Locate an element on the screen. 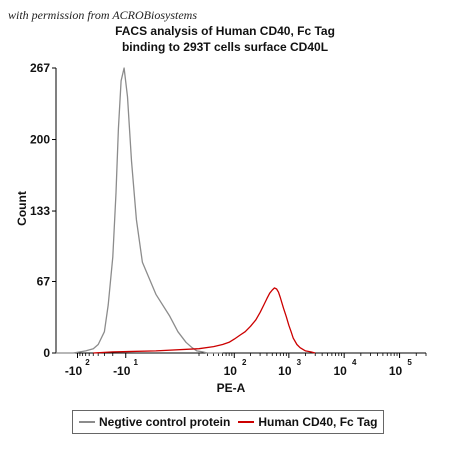  x-tick-exponent: 3 is located at coordinates (299, 362).